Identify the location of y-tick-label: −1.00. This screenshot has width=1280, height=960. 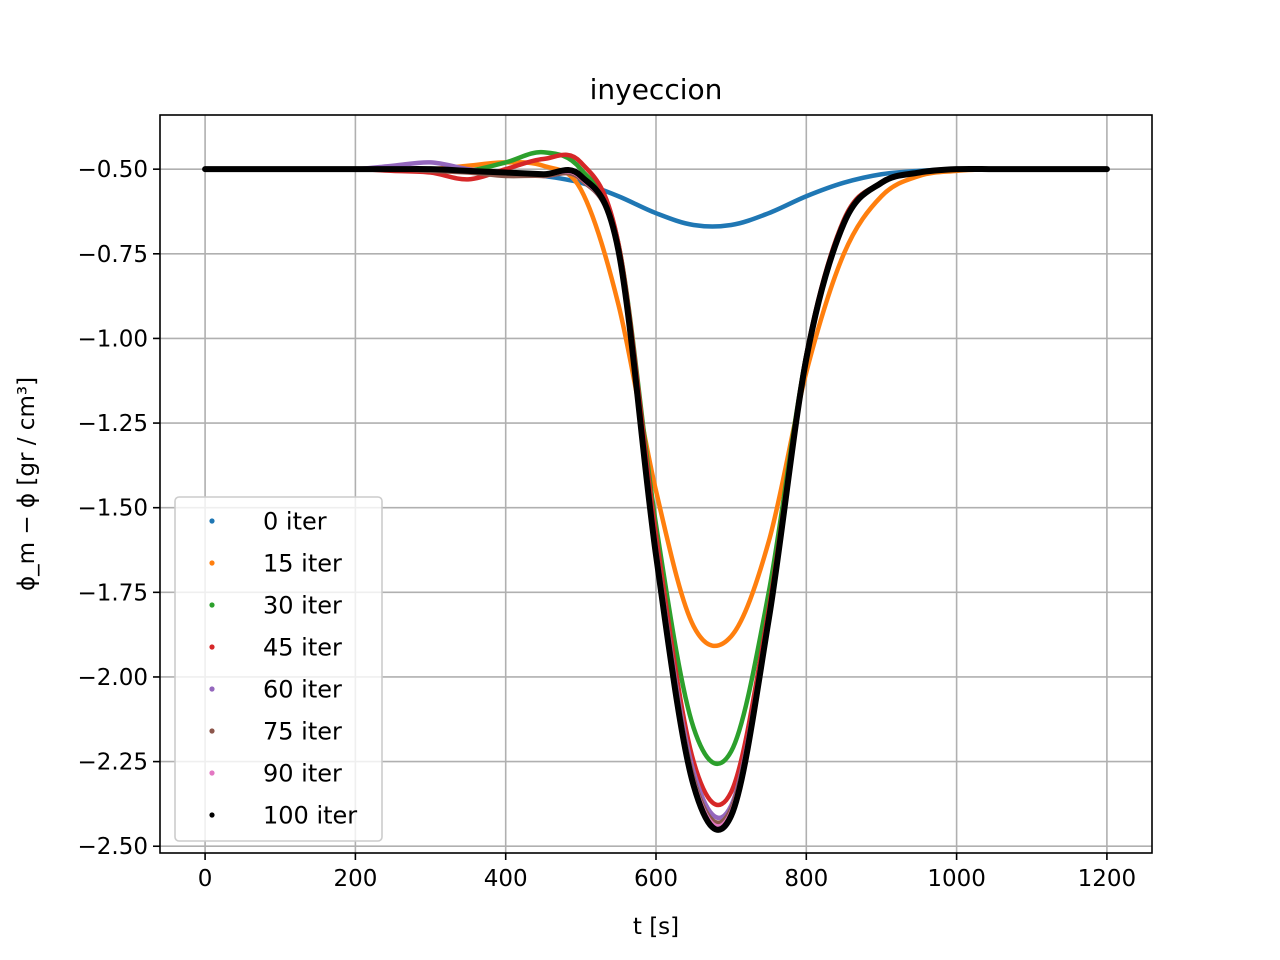
(113, 339).